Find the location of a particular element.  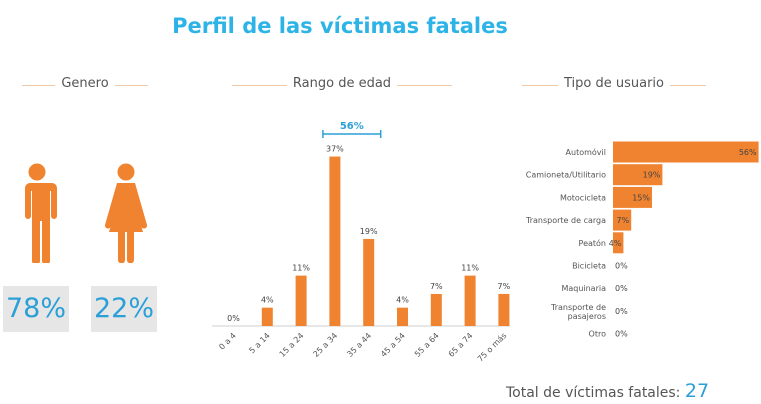

user-category-label: Automóvil is located at coordinates (586, 152).